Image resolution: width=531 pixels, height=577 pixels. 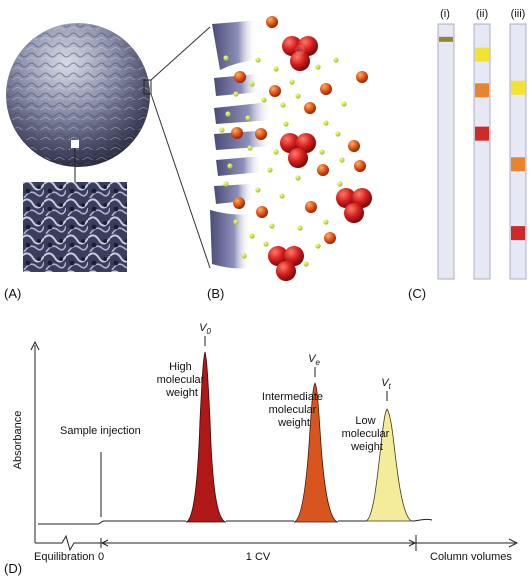 What do you see at coordinates (518, 14) in the screenshot?
I see `column-iii-label: (iii)` at bounding box center [518, 14].